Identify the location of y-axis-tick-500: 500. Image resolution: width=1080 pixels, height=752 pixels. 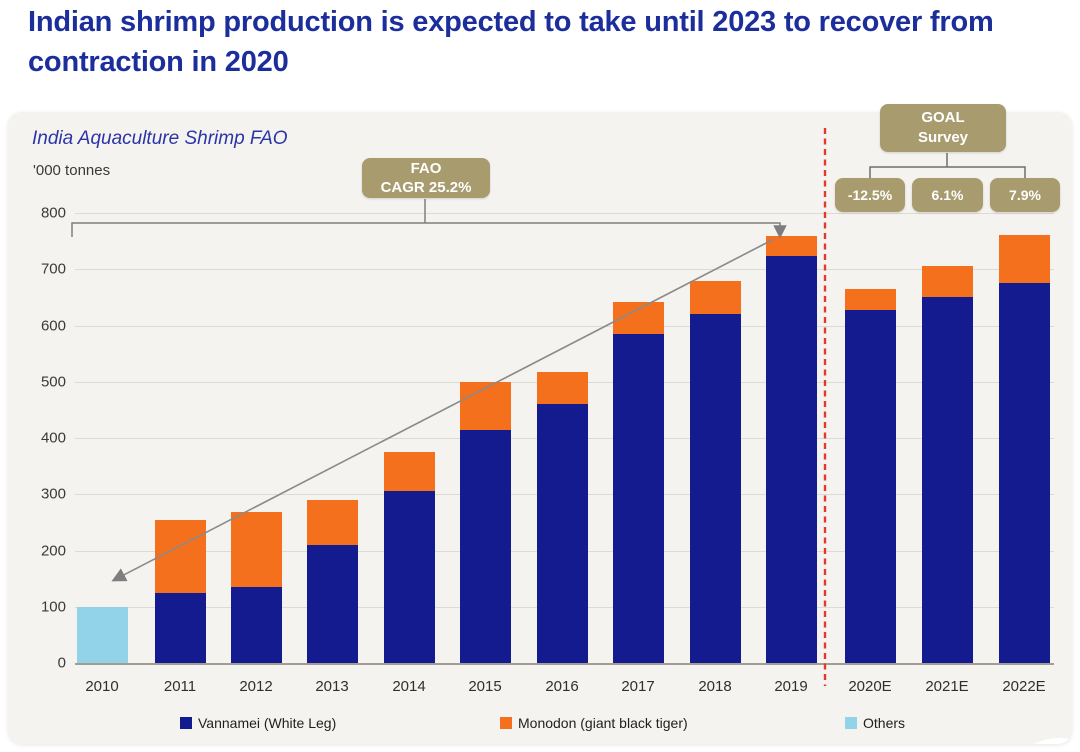
(53, 382).